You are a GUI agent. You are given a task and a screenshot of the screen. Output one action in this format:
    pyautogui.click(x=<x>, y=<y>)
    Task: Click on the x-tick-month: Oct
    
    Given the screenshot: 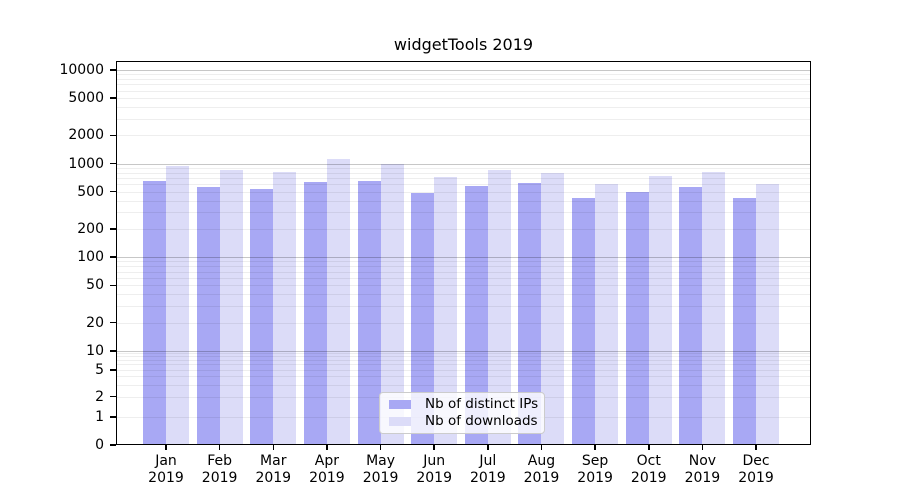 What is the action you would take?
    pyautogui.click(x=648, y=461)
    